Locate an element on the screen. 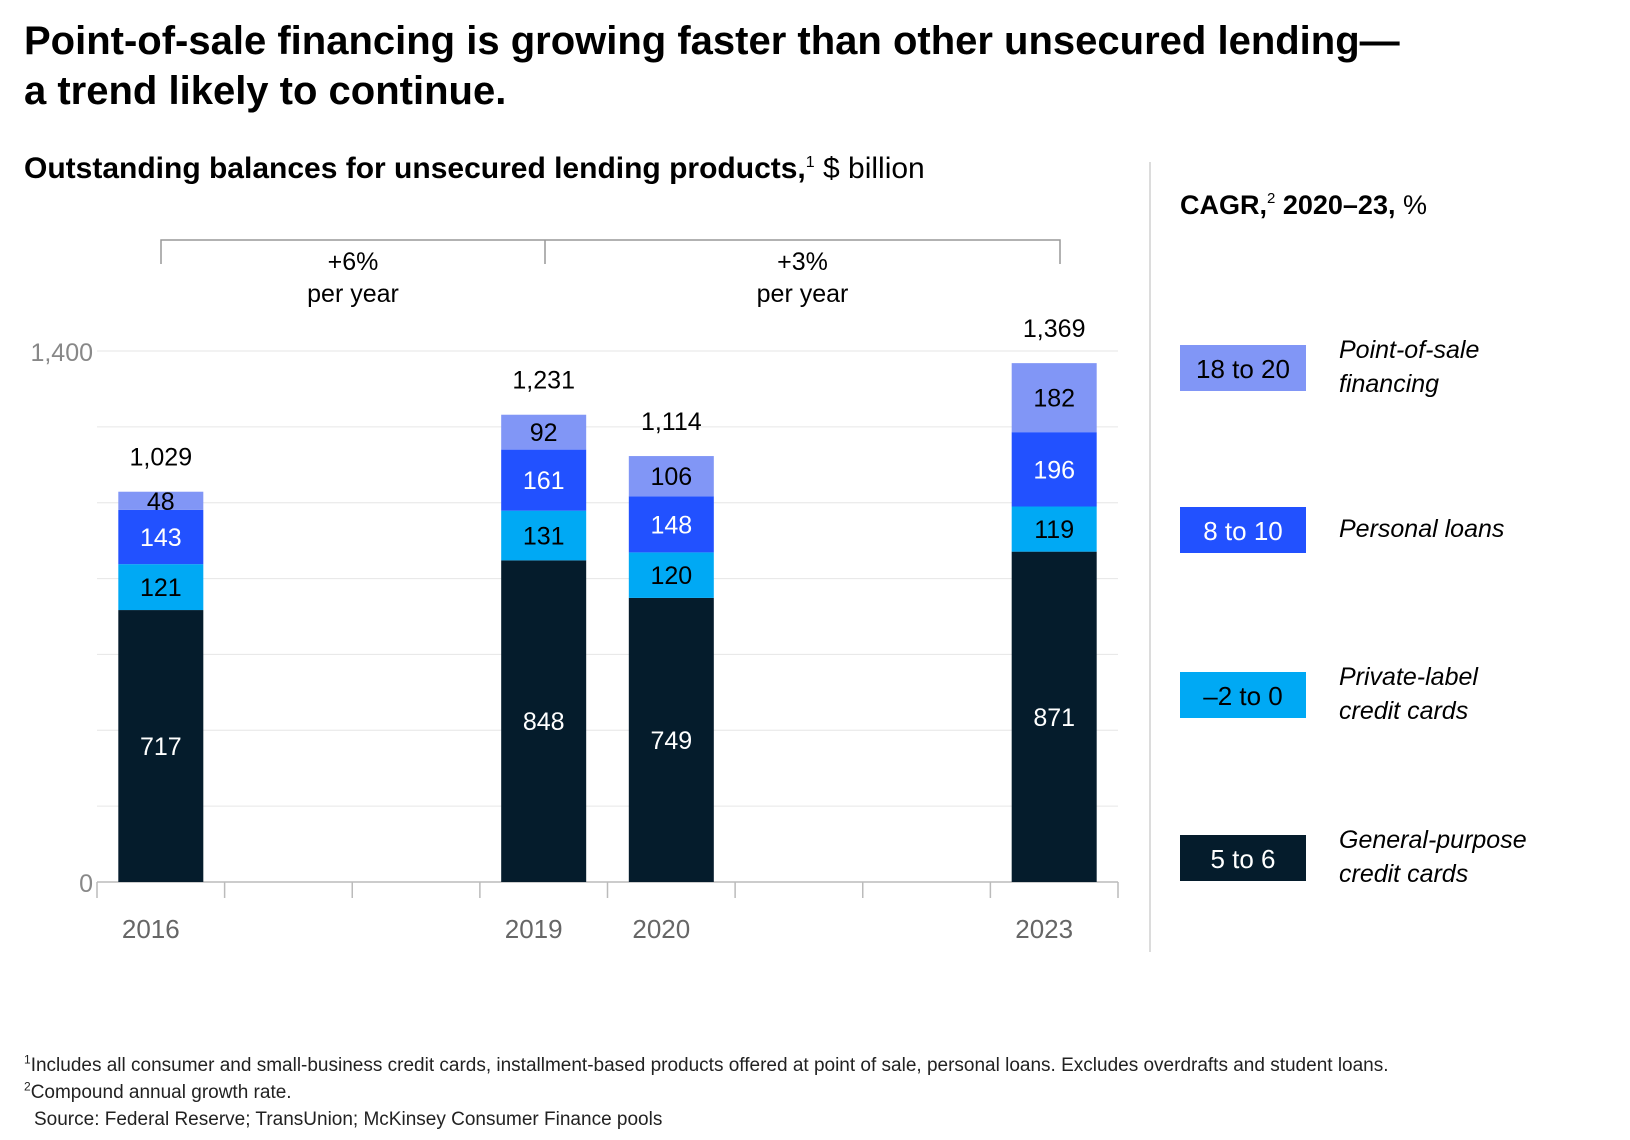  growth-brackets: +6% per year +3% per year is located at coordinates (610, 273).